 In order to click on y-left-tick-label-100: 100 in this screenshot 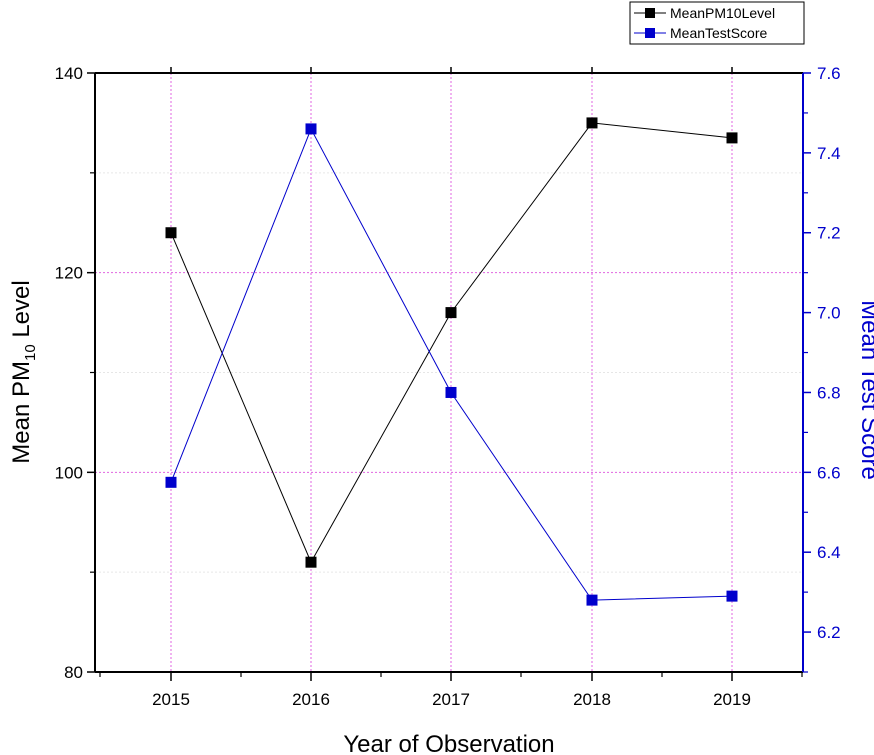, I will do `click(69, 472)`.